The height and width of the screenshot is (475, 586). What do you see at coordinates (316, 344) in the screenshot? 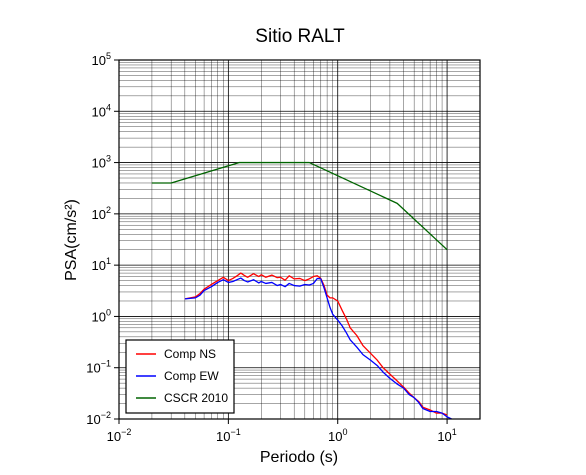
I see `series-line-comp-ns` at bounding box center [316, 344].